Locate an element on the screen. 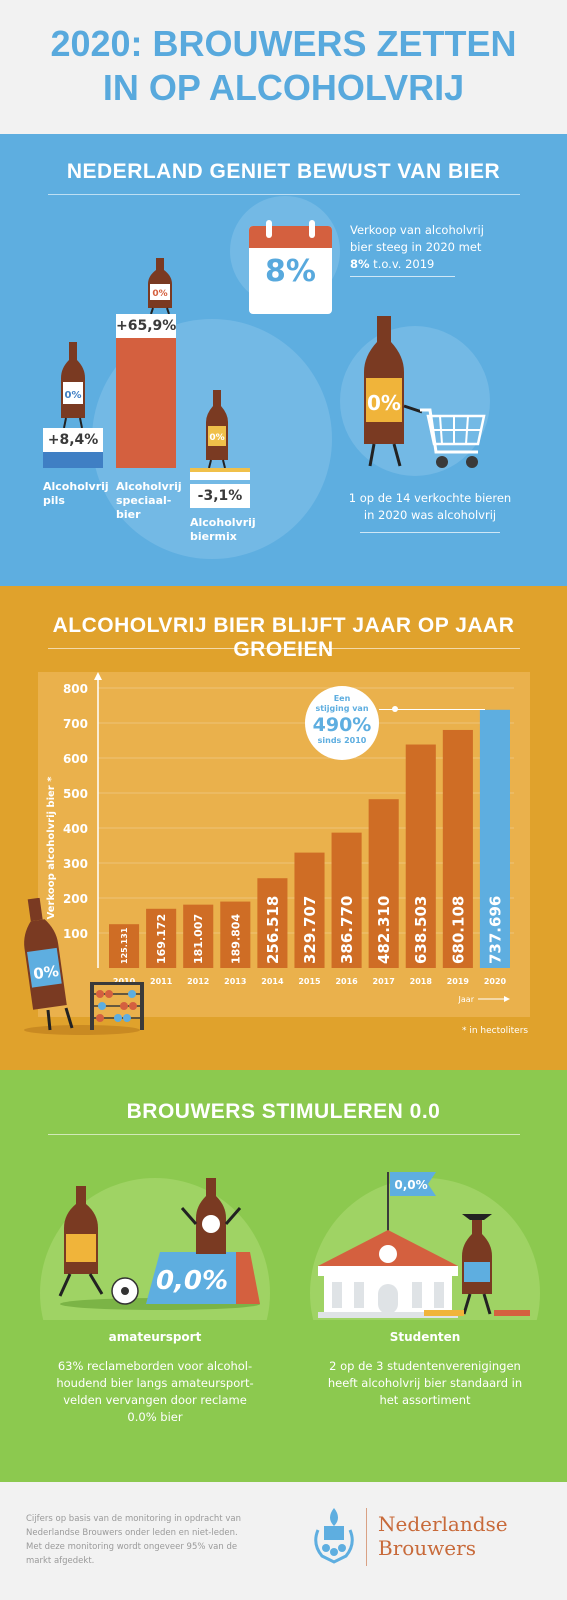 This screenshot has width=567, height=1600. category-speciaalbier-line-1: Alcoholvrij is located at coordinates (149, 486).